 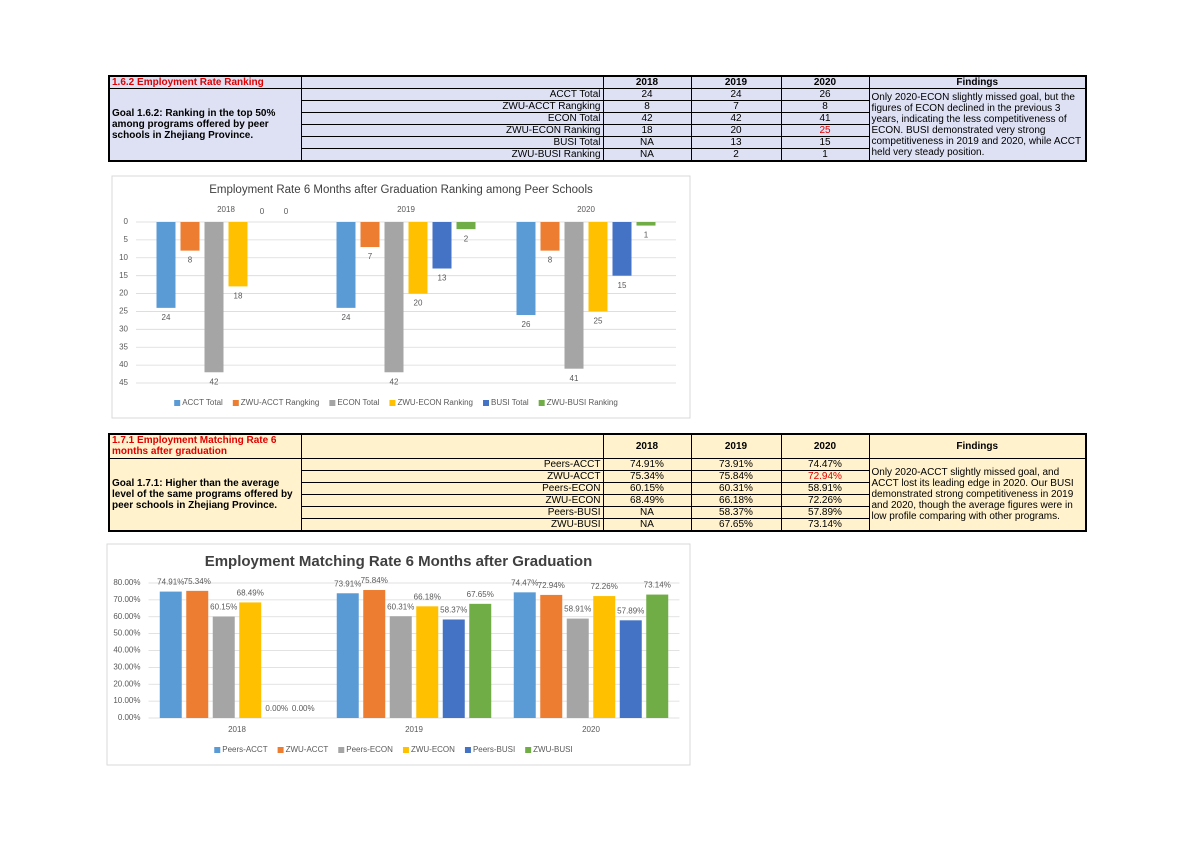 What do you see at coordinates (223, 607) in the screenshot?
I see `data-label: 60.15%` at bounding box center [223, 607].